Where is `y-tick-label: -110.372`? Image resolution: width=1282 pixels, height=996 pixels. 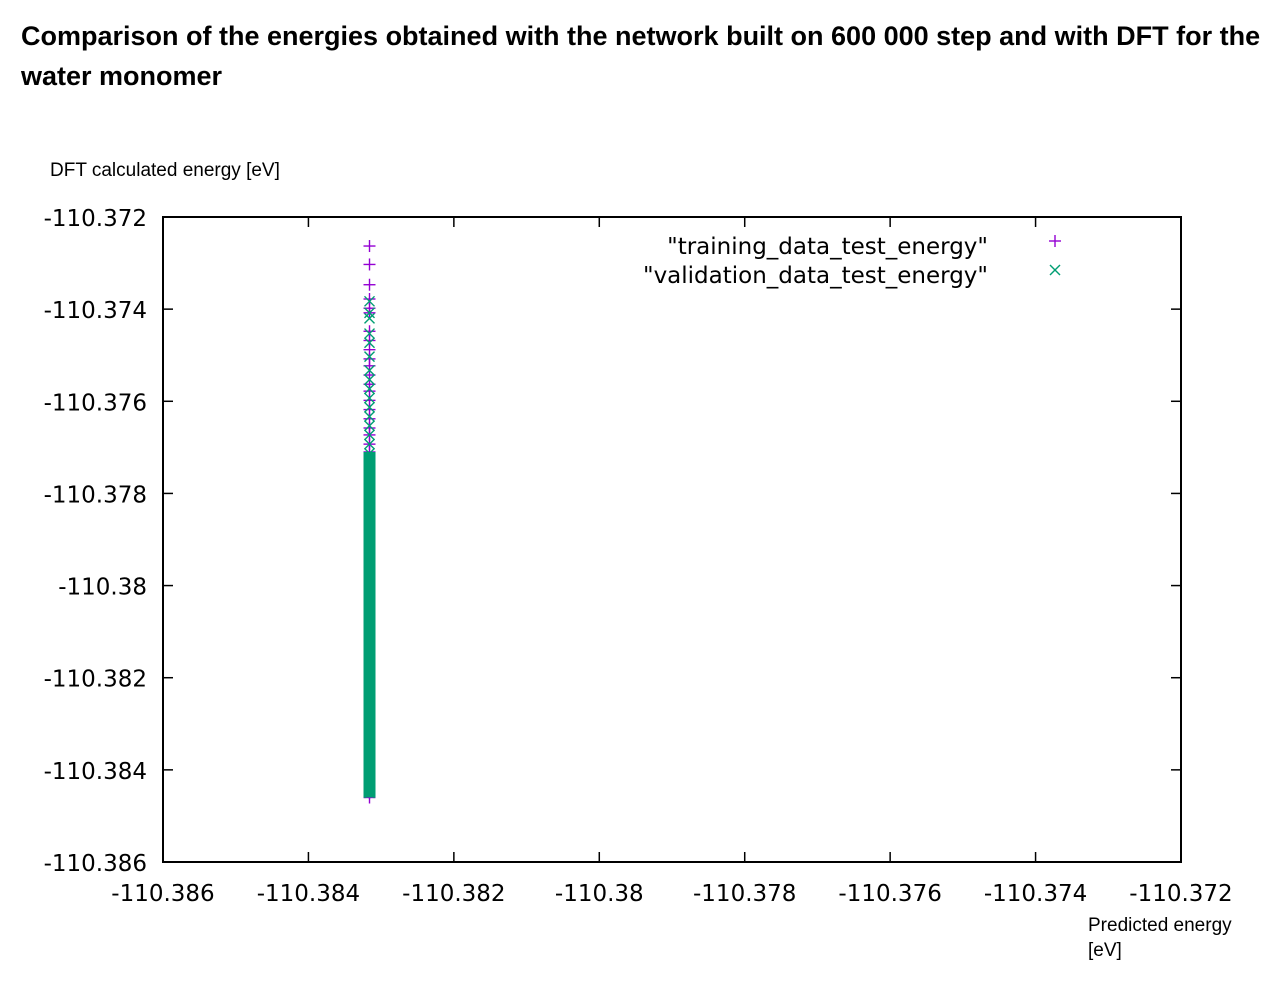
y-tick-label: -110.372 is located at coordinates (95, 219).